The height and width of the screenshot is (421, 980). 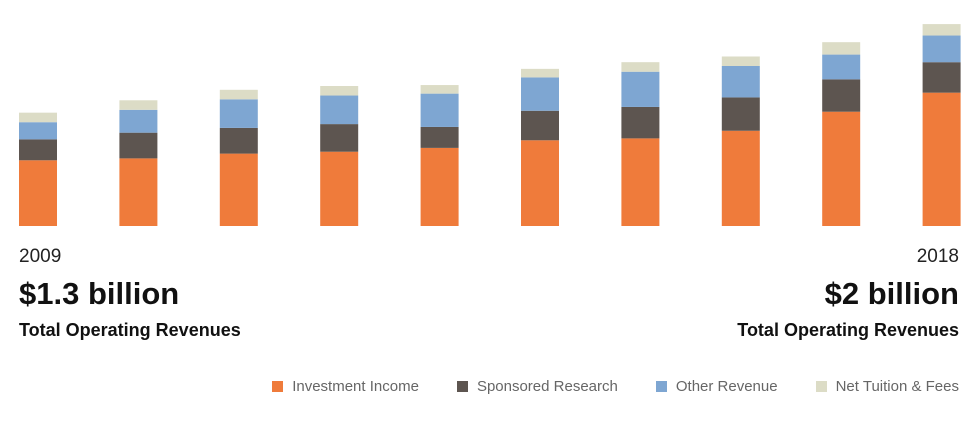 What do you see at coordinates (439, 89) in the screenshot?
I see `bar-2013-net-tuition-fees` at bounding box center [439, 89].